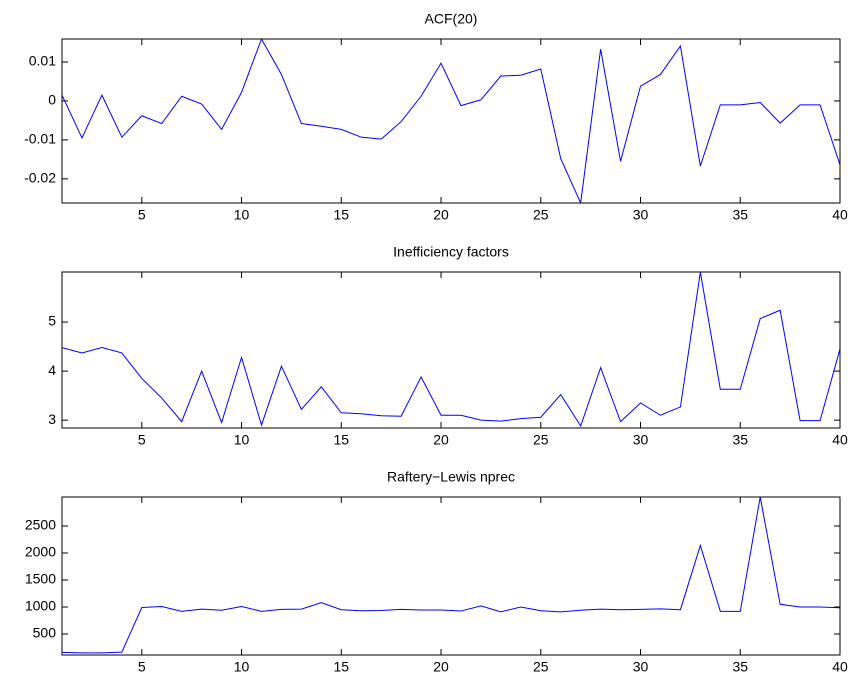  Describe the element at coordinates (52, 100) in the screenshot. I see `y-tick-label: 0` at that location.